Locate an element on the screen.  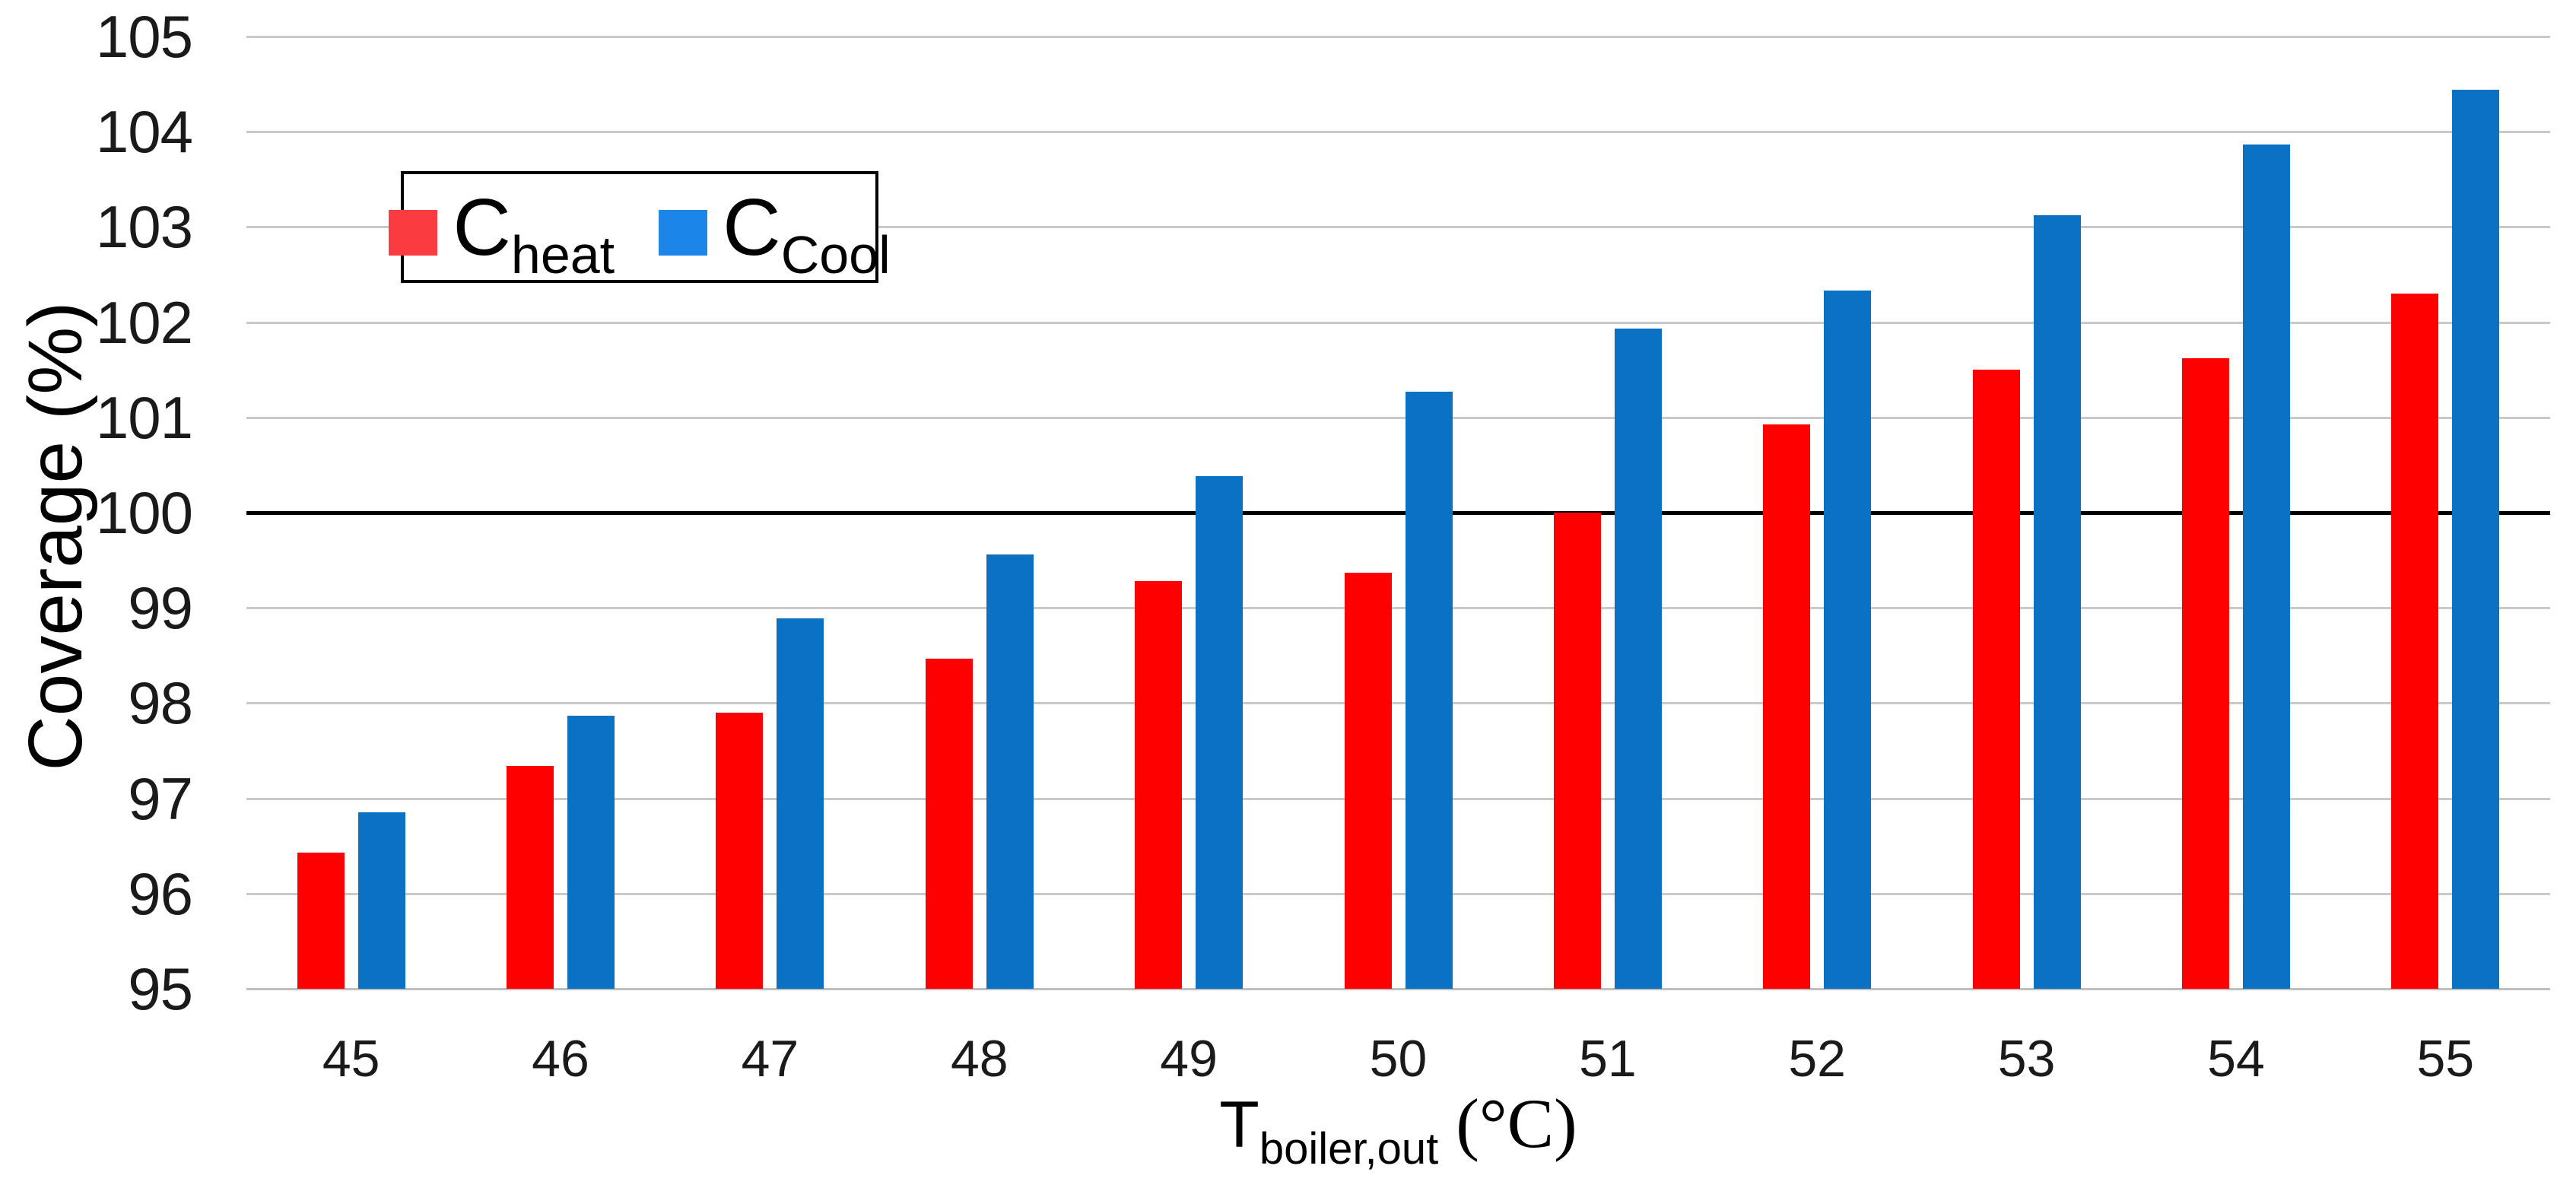
y-tick-label-99: 99 is located at coordinates (160, 608).